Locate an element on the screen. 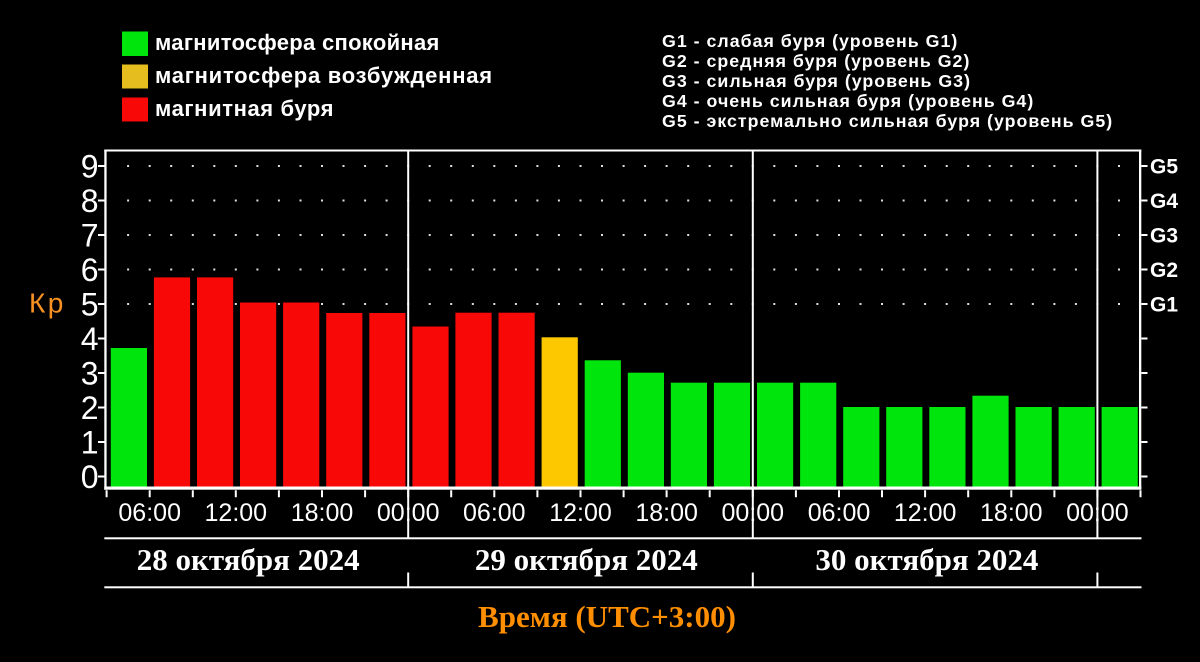  svg-text: G4 is located at coordinates (1164, 201).